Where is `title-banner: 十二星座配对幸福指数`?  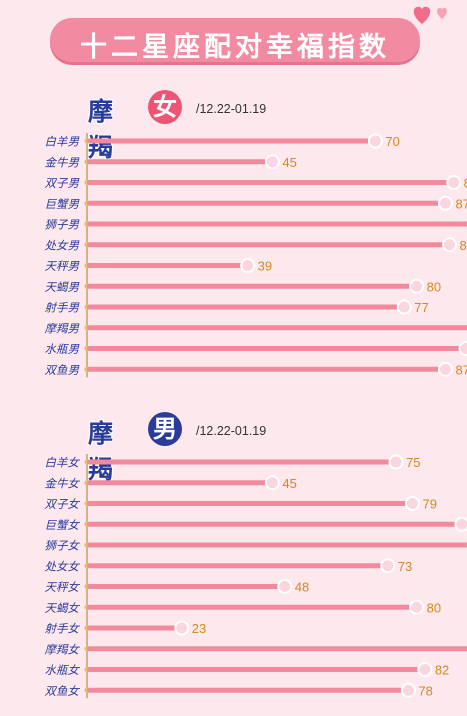
title-banner: 十二星座配对幸福指数 is located at coordinates (235, 40).